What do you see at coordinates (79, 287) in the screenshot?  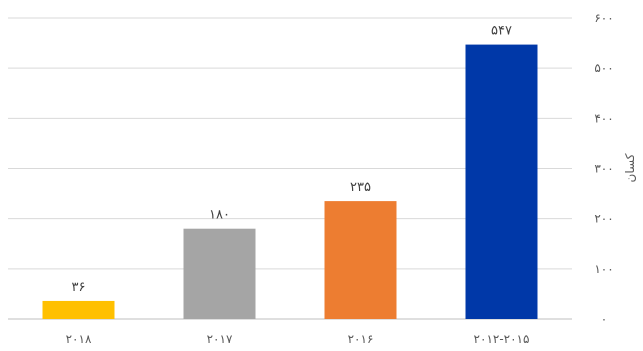 I see `data-label: ۳۶` at bounding box center [79, 287].